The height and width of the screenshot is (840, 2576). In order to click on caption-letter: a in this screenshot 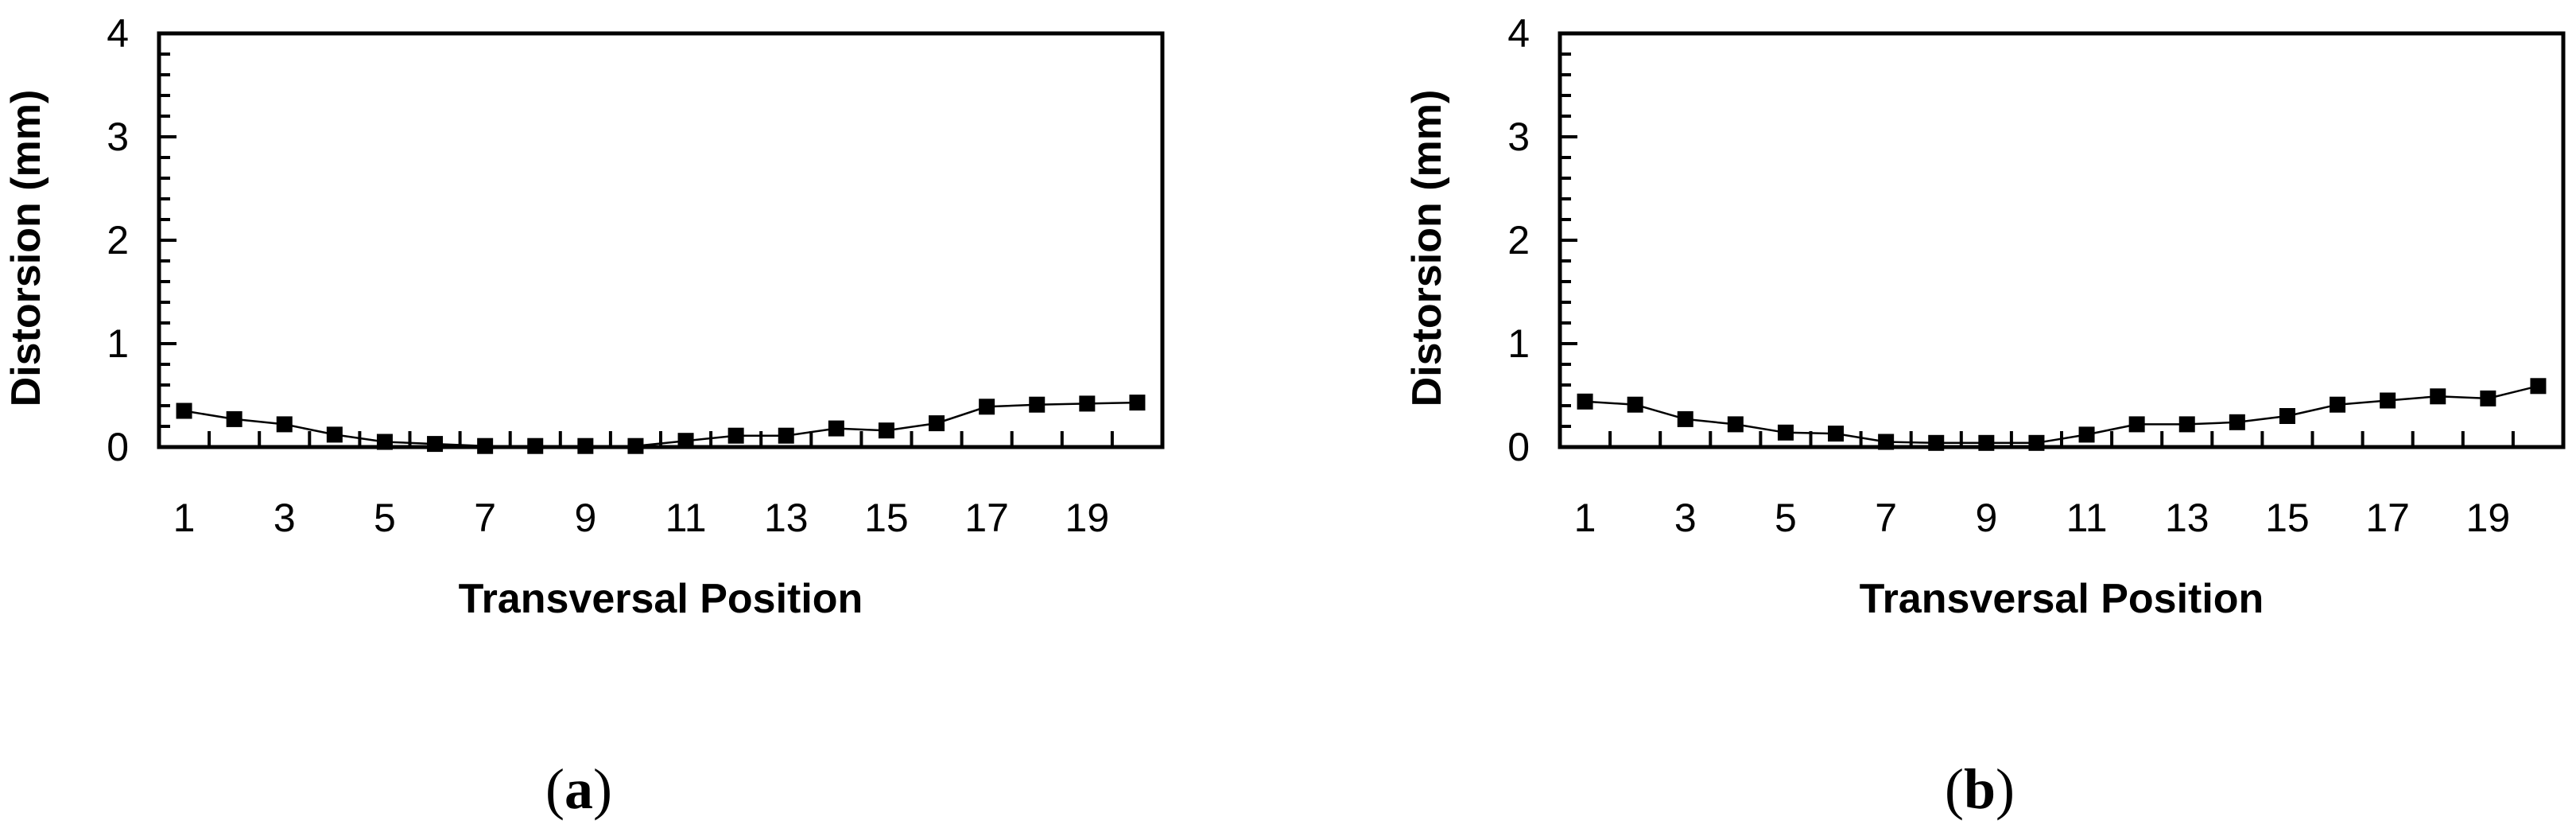, I will do `click(579, 789)`.